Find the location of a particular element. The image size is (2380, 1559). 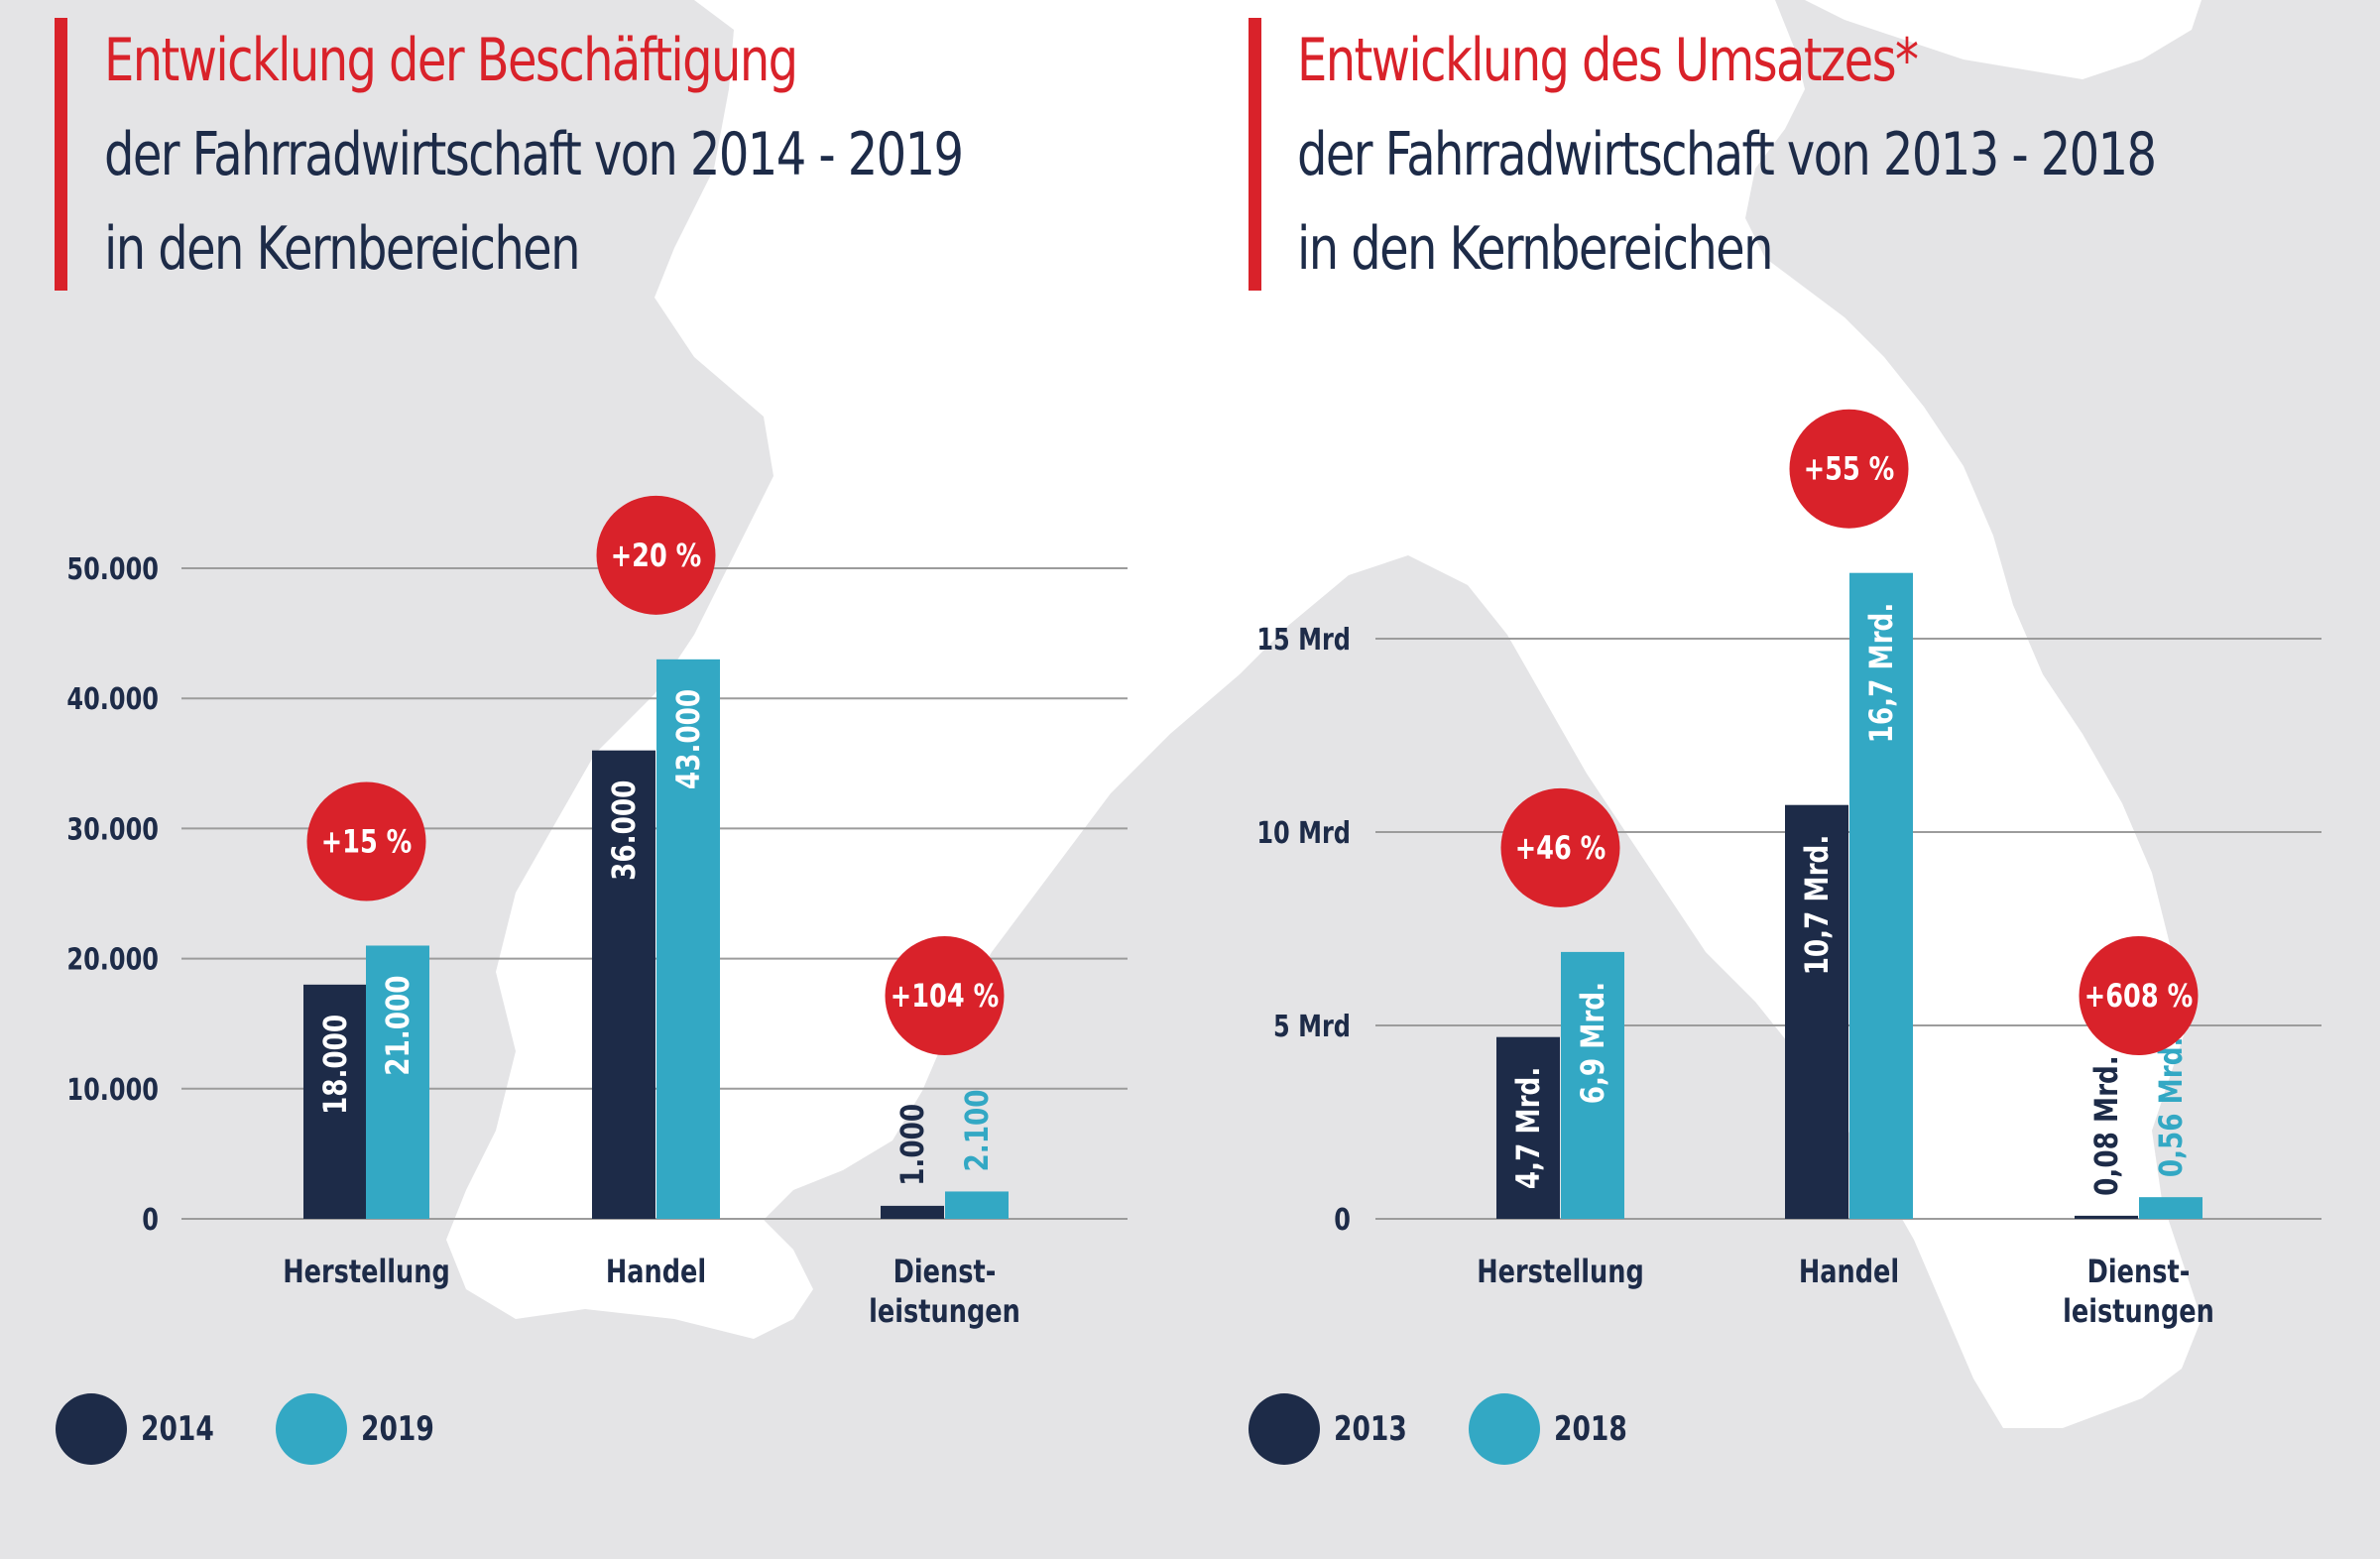

y-tick-label: 10 Mrd is located at coordinates (1303, 833).